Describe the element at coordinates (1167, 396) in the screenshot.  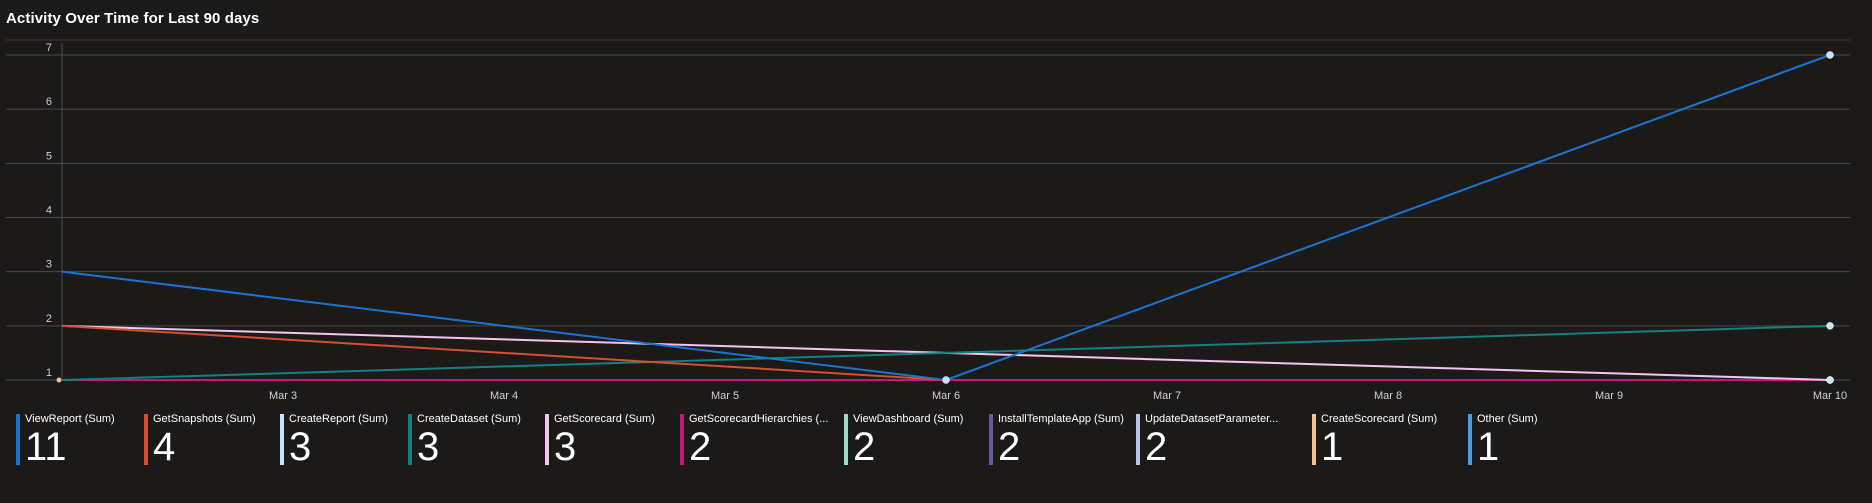
I see `x-tick-label: Mar 7` at that location.